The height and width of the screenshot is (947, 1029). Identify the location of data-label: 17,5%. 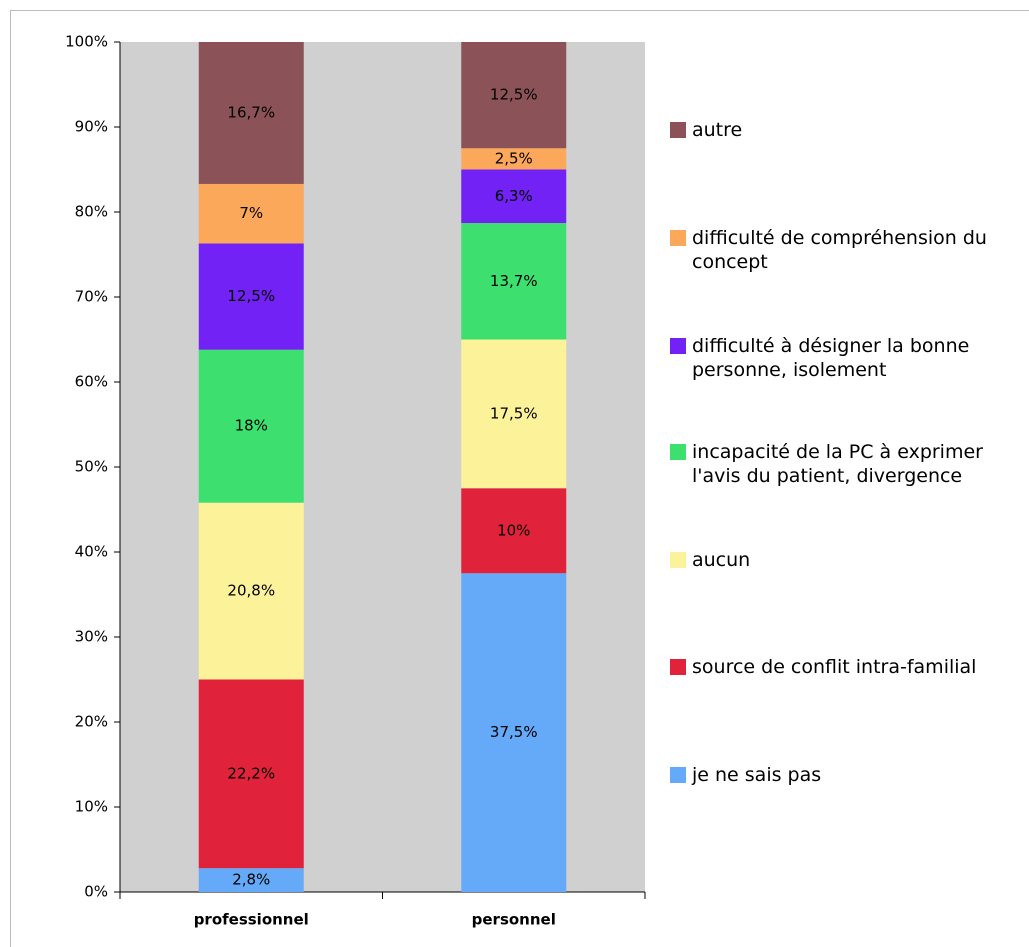
(514, 413).